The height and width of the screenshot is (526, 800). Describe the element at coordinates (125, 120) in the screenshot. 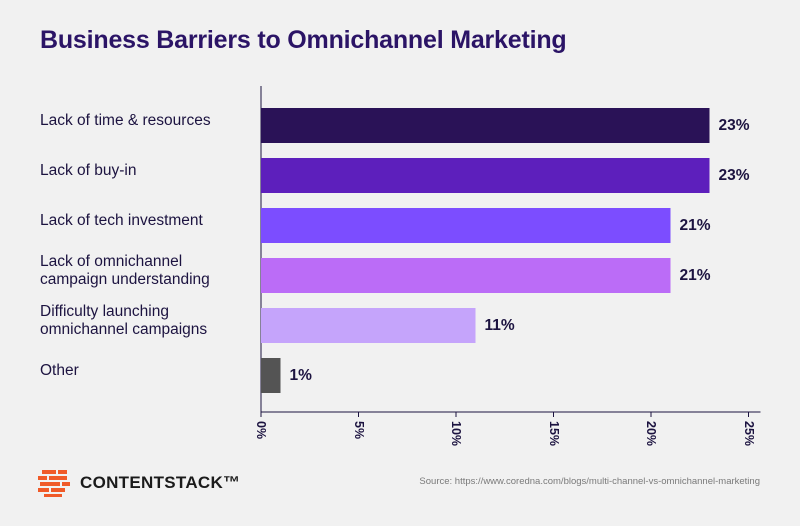

I see `category-label: Lack of time & resources` at that location.